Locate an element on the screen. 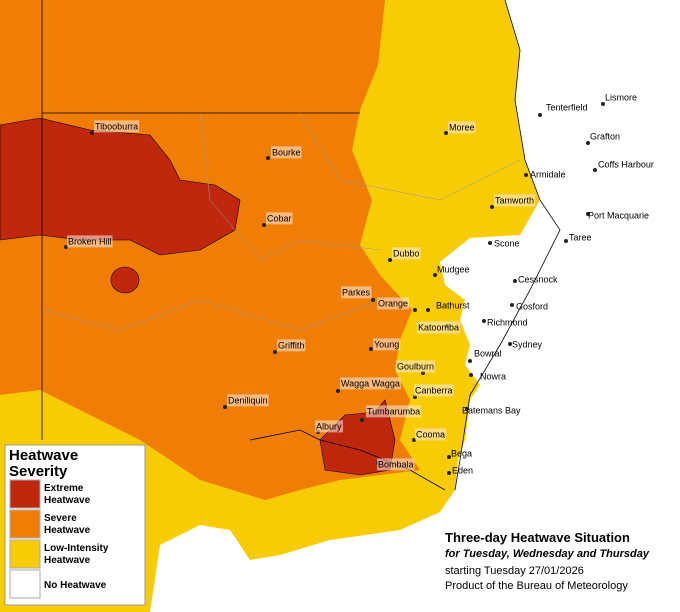 The image size is (680, 612). town-label: Bombala is located at coordinates (396, 464).